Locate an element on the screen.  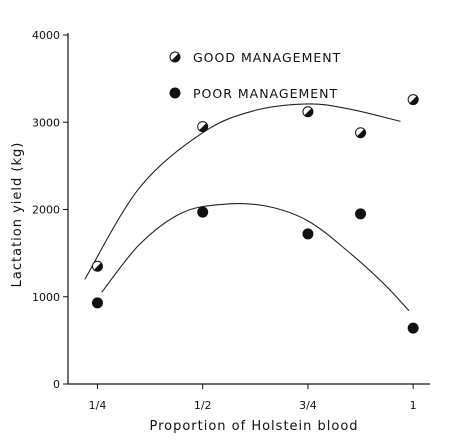
y-tick-label: 1000 is located at coordinates (46, 297).